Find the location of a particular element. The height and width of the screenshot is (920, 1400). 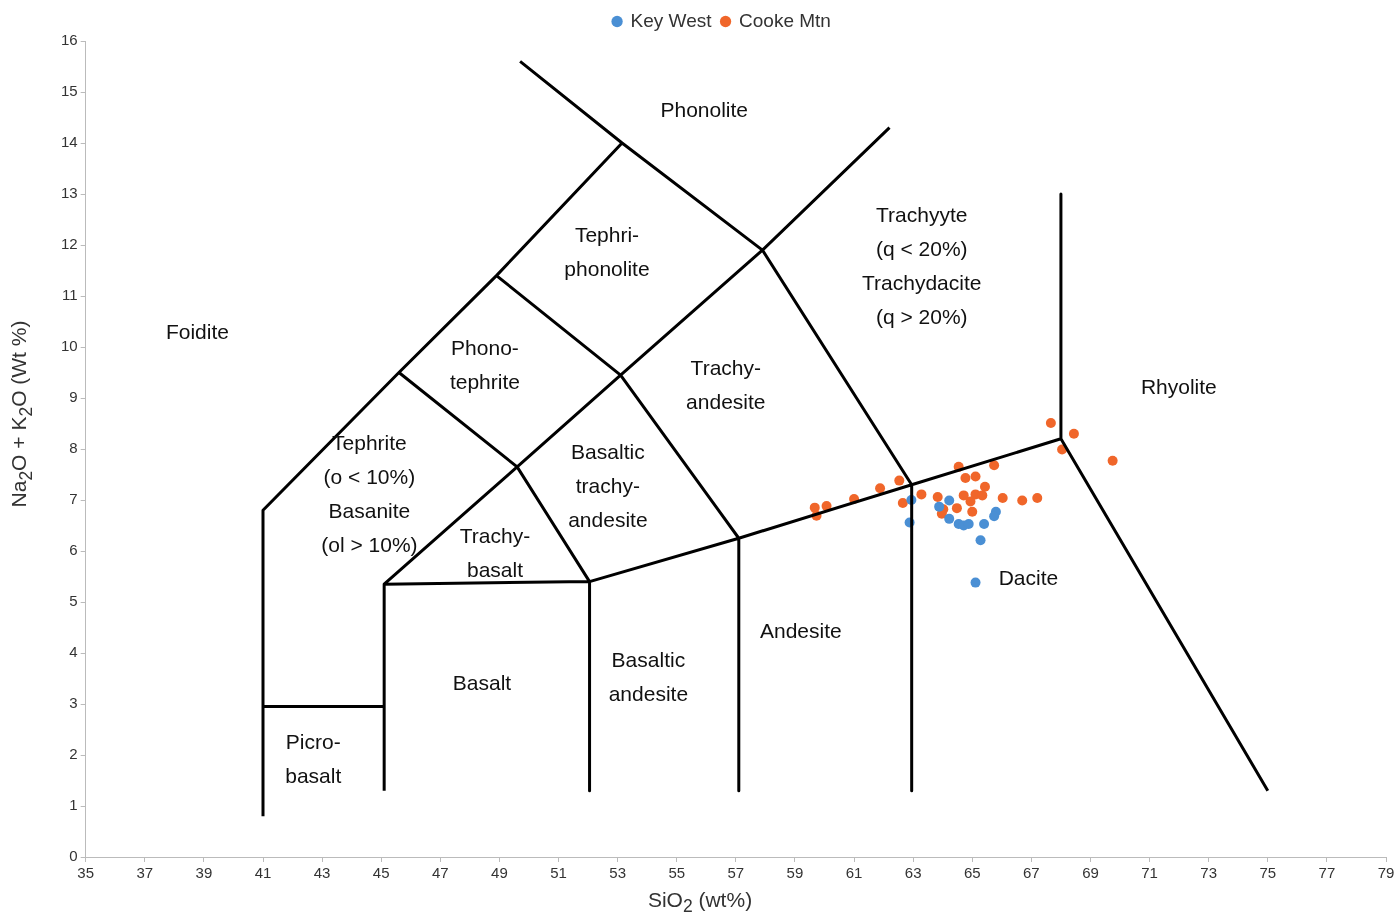

y-tick-label: 15 is located at coordinates (69, 91).